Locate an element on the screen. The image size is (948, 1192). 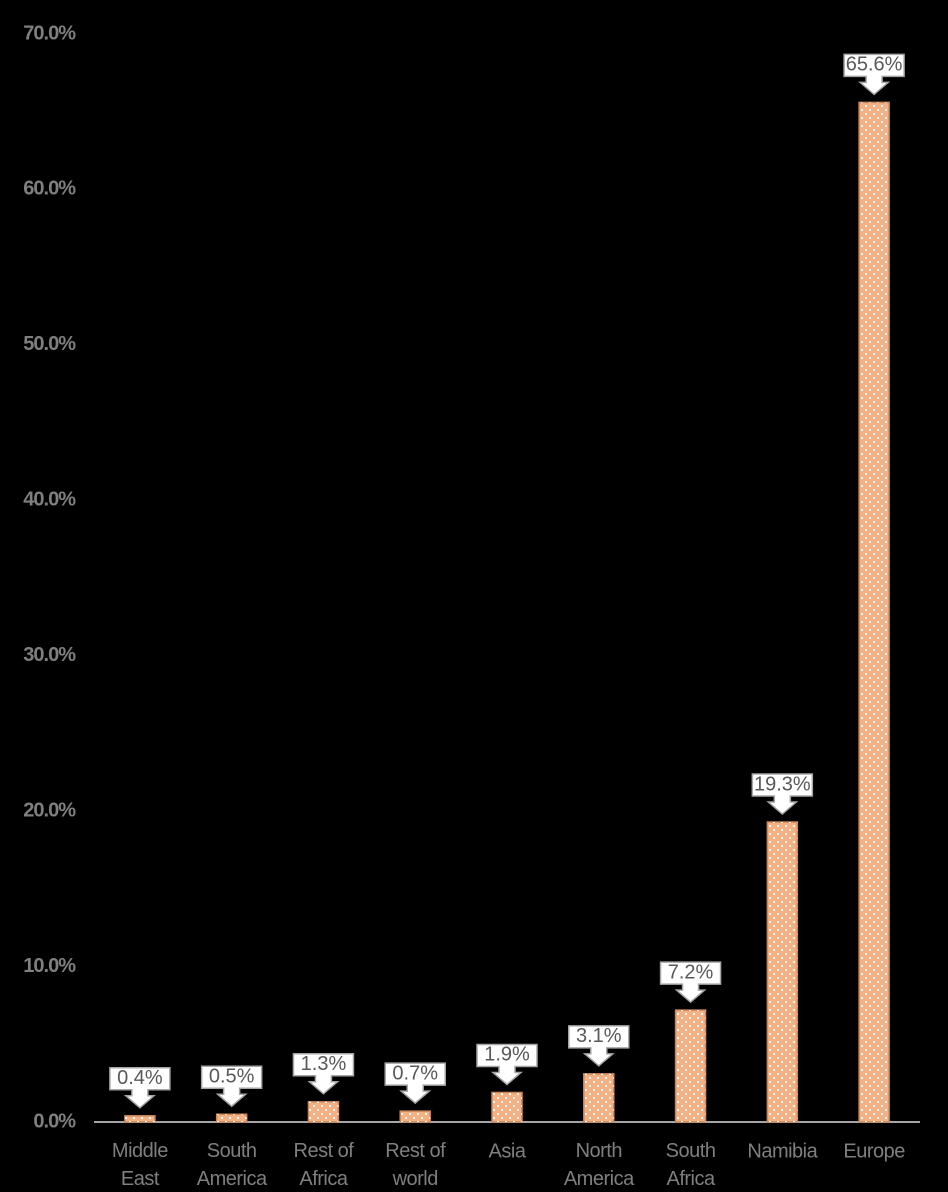
x-tick-label: Rest of world is located at coordinates (415, 1165).